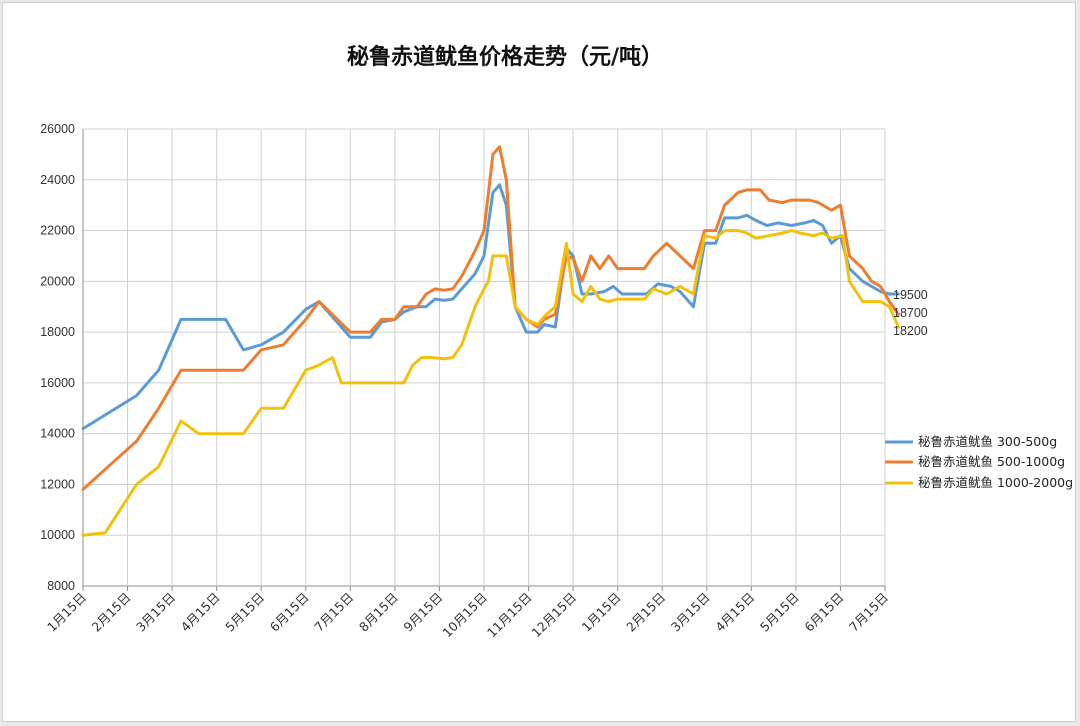  What do you see at coordinates (910, 295) in the screenshot?
I see `end-value-label-1: 19500` at bounding box center [910, 295].